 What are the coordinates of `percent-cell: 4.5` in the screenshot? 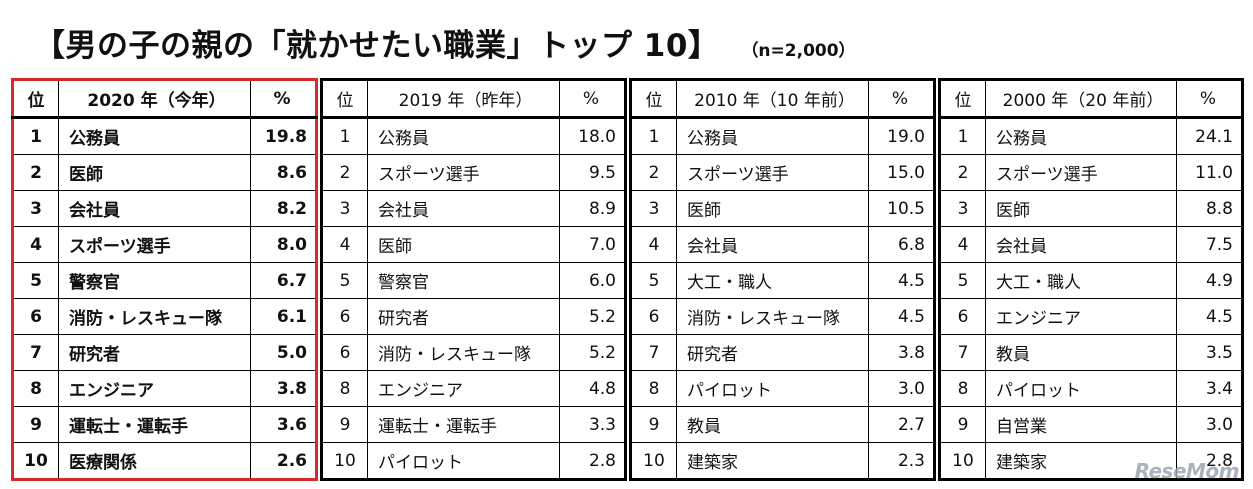 It's located at (901, 280).